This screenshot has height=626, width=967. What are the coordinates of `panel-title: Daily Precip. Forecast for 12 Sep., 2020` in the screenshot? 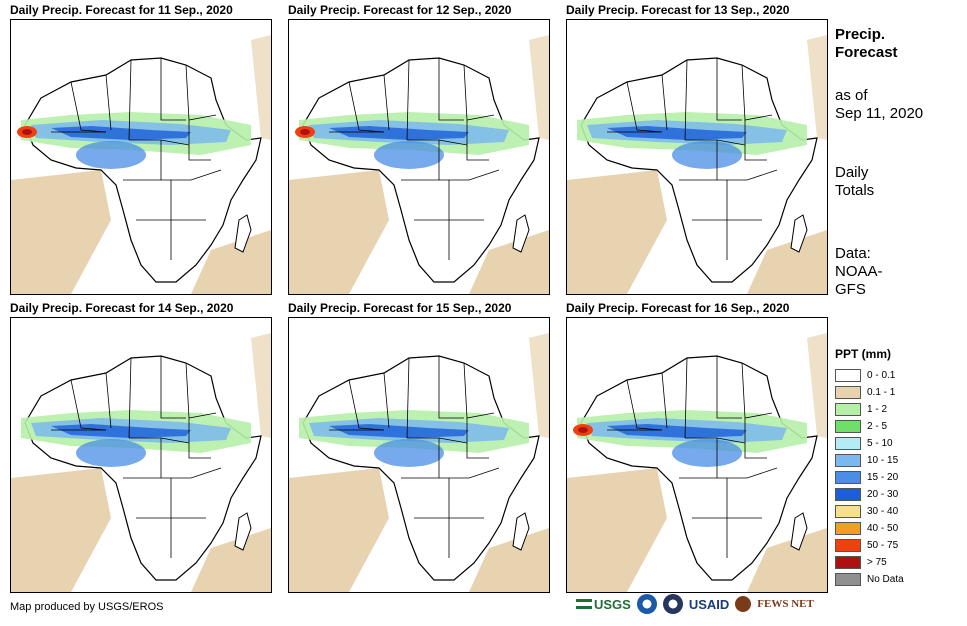 It's located at (400, 10).